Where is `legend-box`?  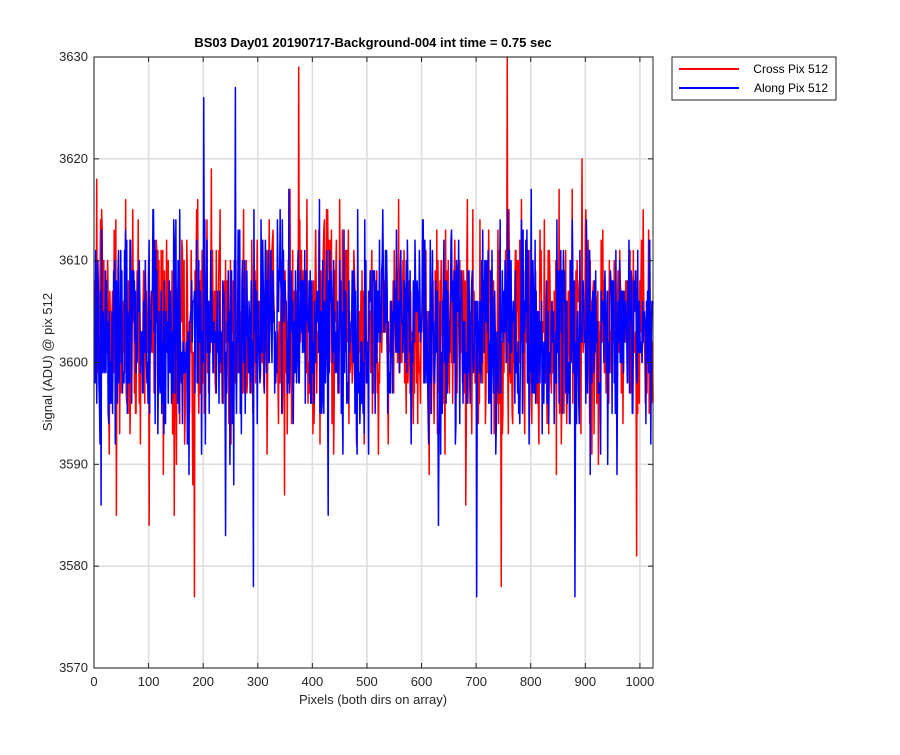
legend-box is located at coordinates (754, 78).